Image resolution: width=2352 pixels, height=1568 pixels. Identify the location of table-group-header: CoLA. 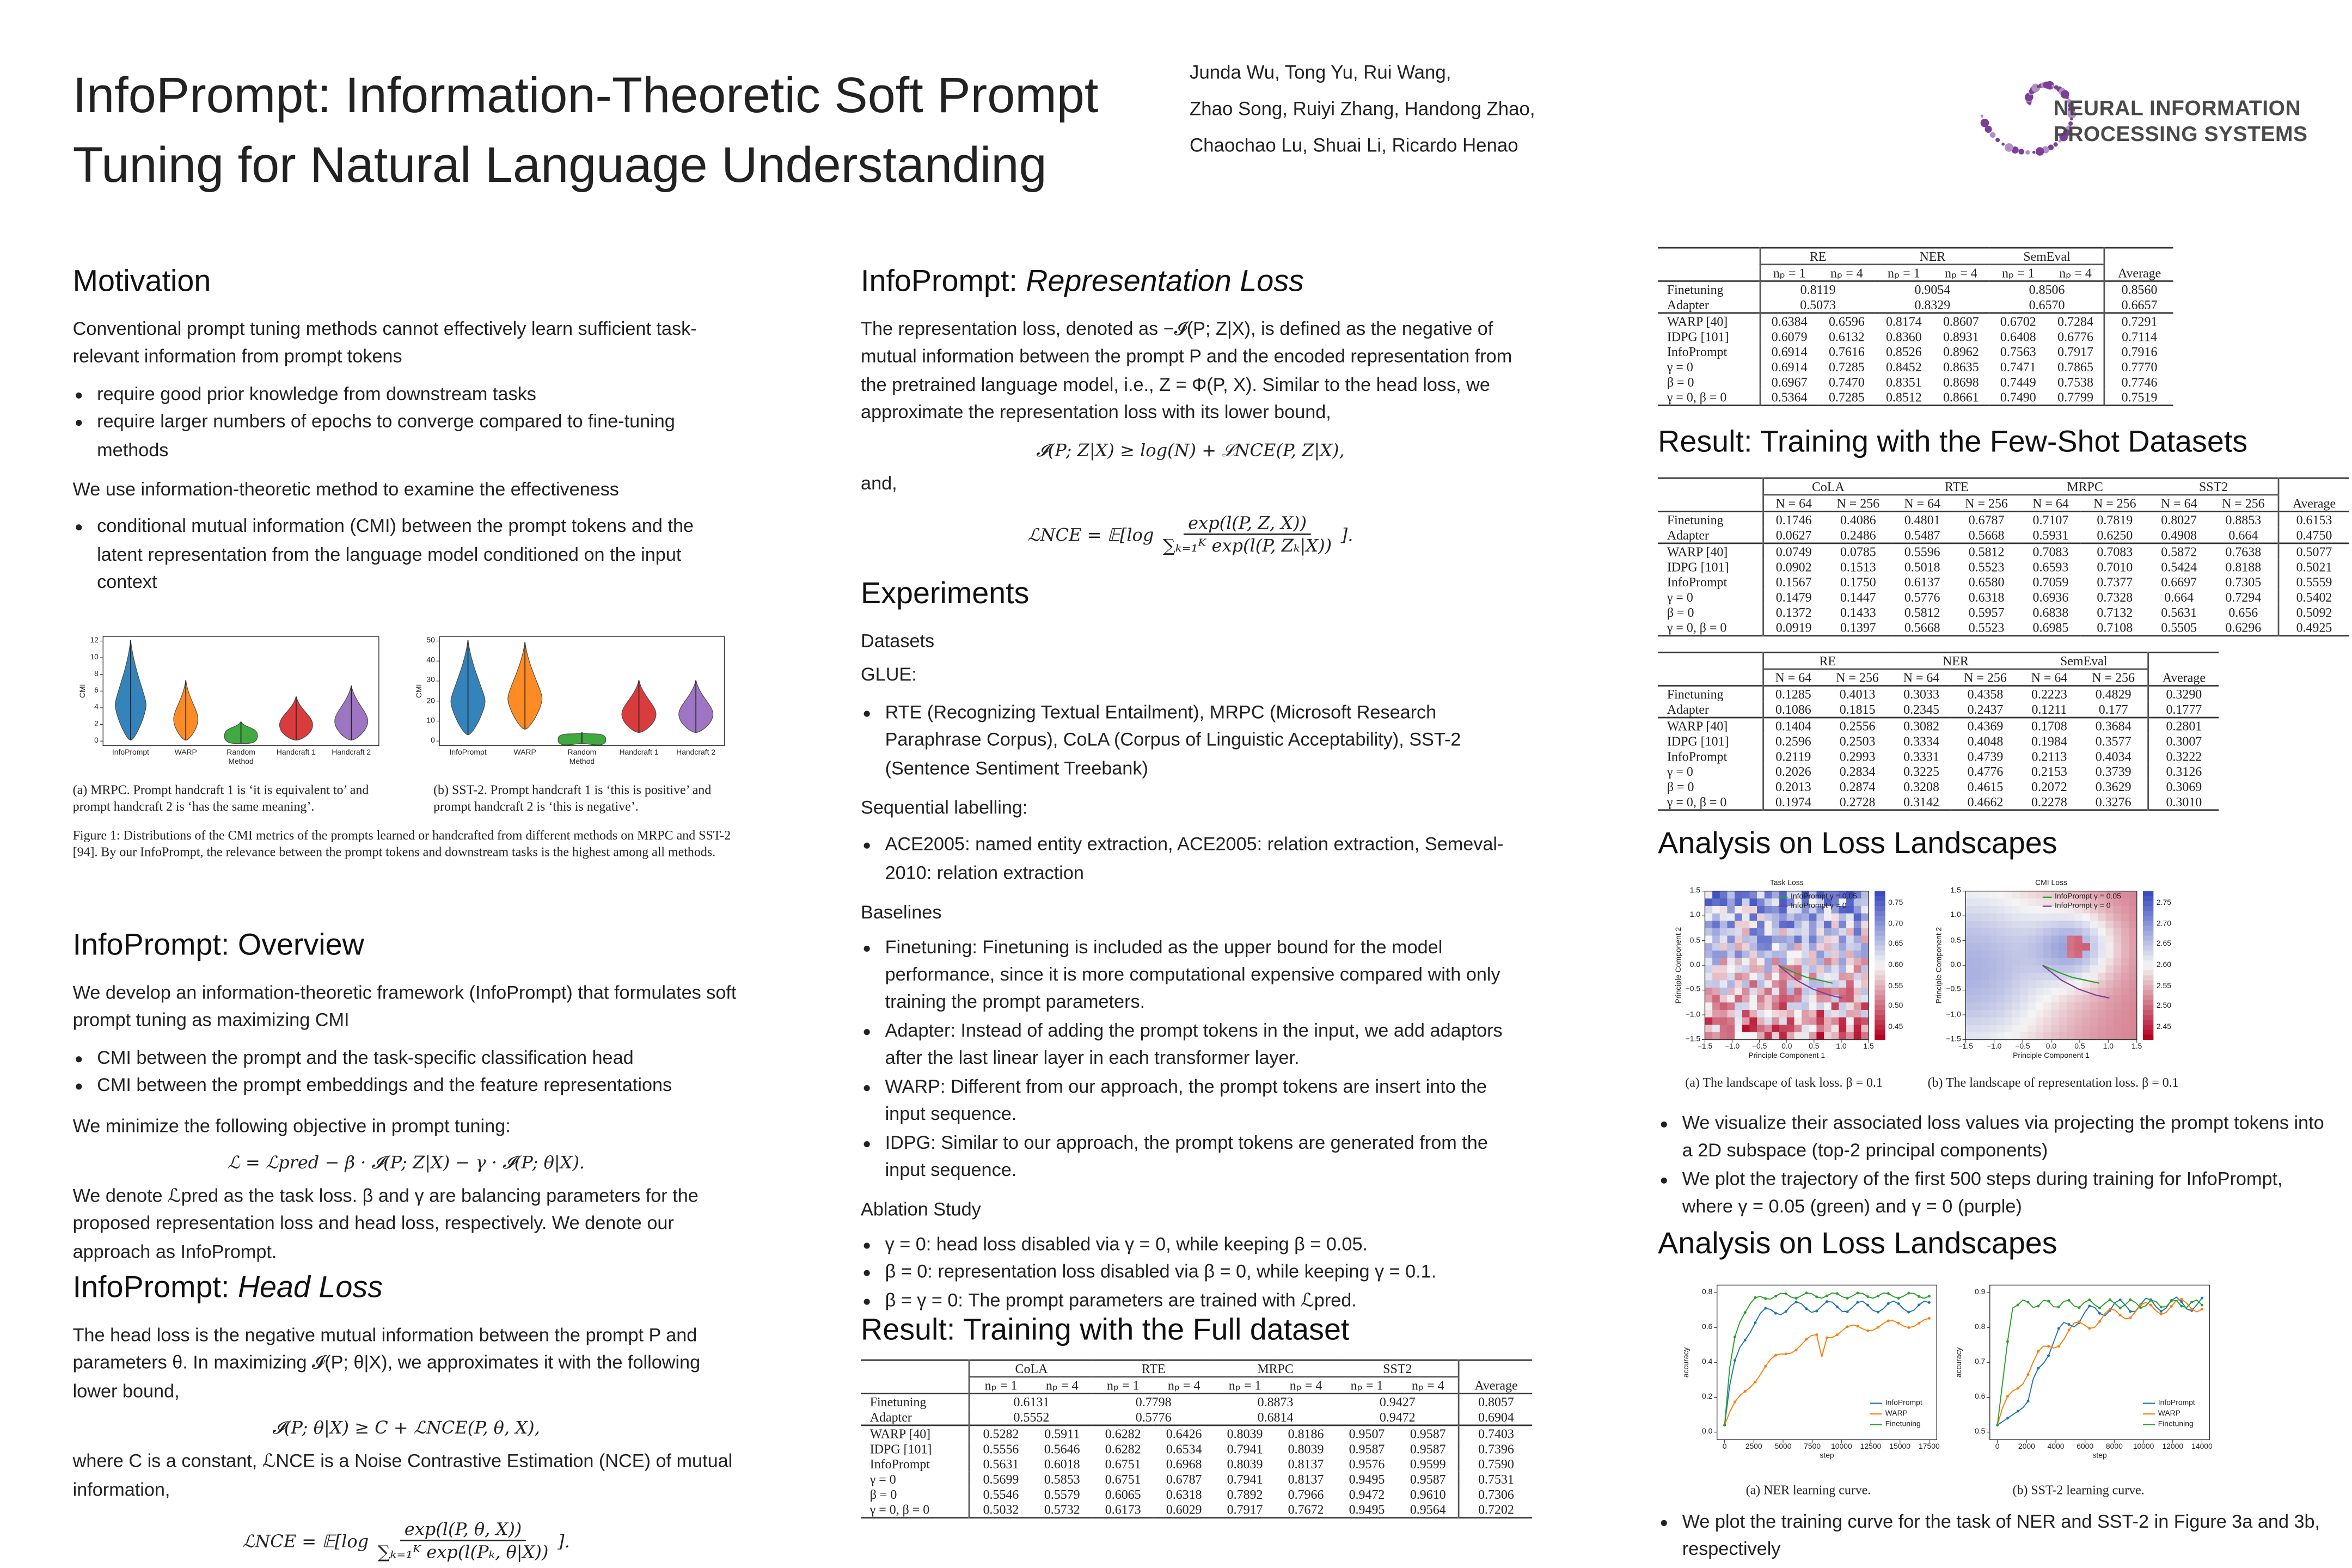
(1827, 487).